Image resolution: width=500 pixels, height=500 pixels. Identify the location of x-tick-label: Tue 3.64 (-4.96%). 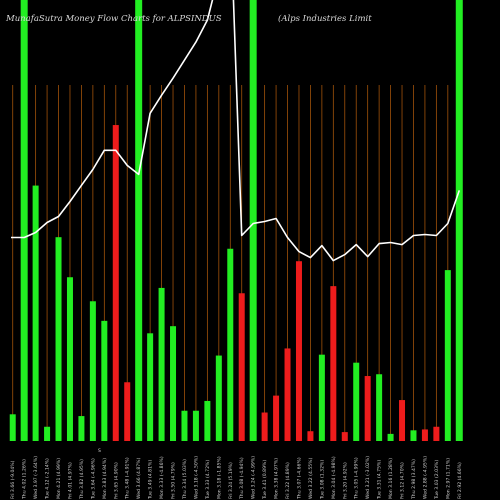
(93, 479).